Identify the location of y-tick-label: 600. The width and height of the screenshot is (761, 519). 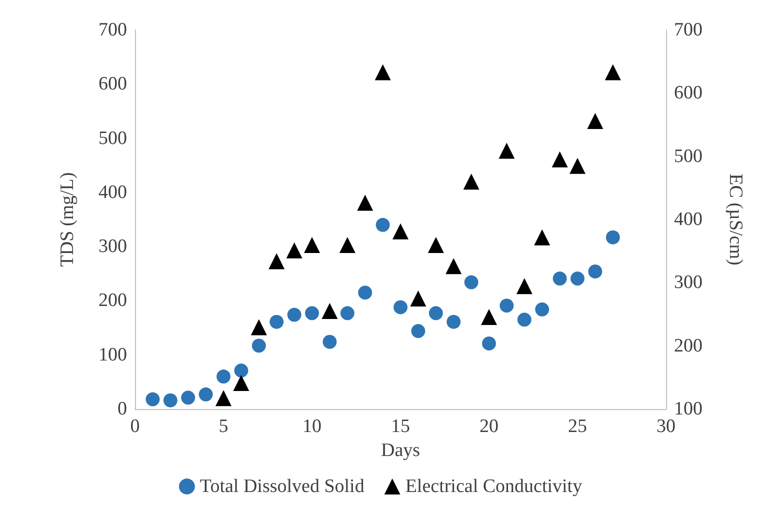
(112, 84).